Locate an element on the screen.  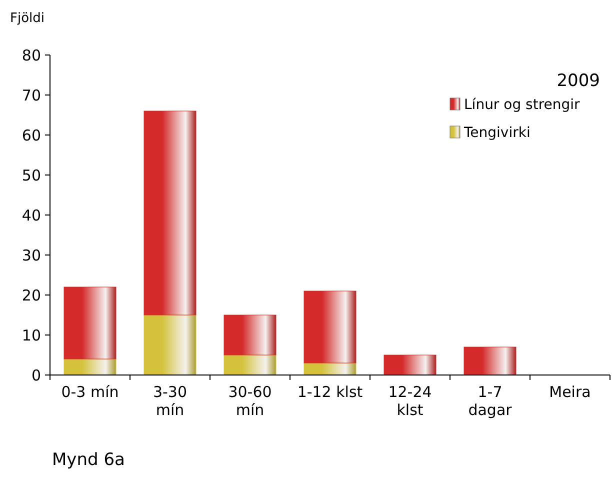
y-tick-label: 20 is located at coordinates (31, 295).